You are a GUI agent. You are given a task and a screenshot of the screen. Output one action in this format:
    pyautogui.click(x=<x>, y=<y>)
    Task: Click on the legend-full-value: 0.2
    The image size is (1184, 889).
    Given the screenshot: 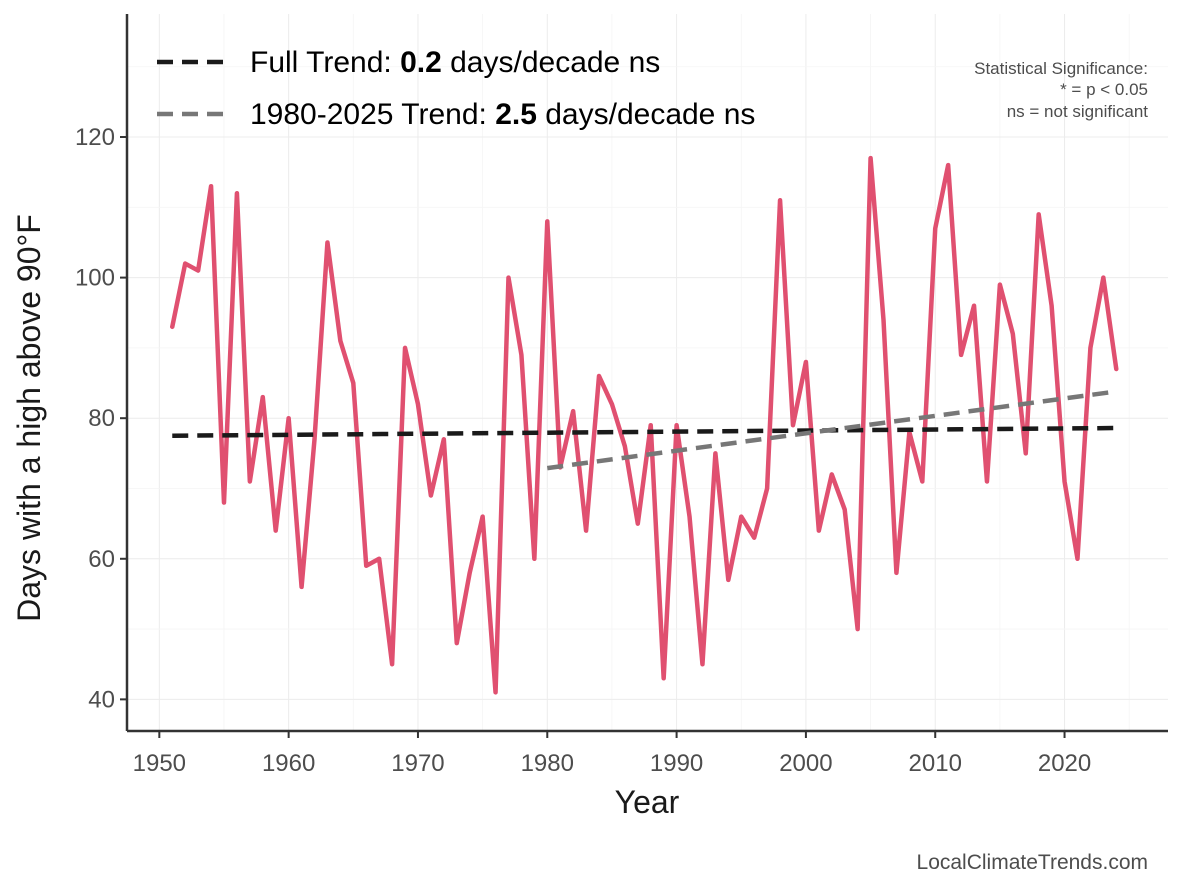 What is the action you would take?
    pyautogui.click(x=421, y=62)
    